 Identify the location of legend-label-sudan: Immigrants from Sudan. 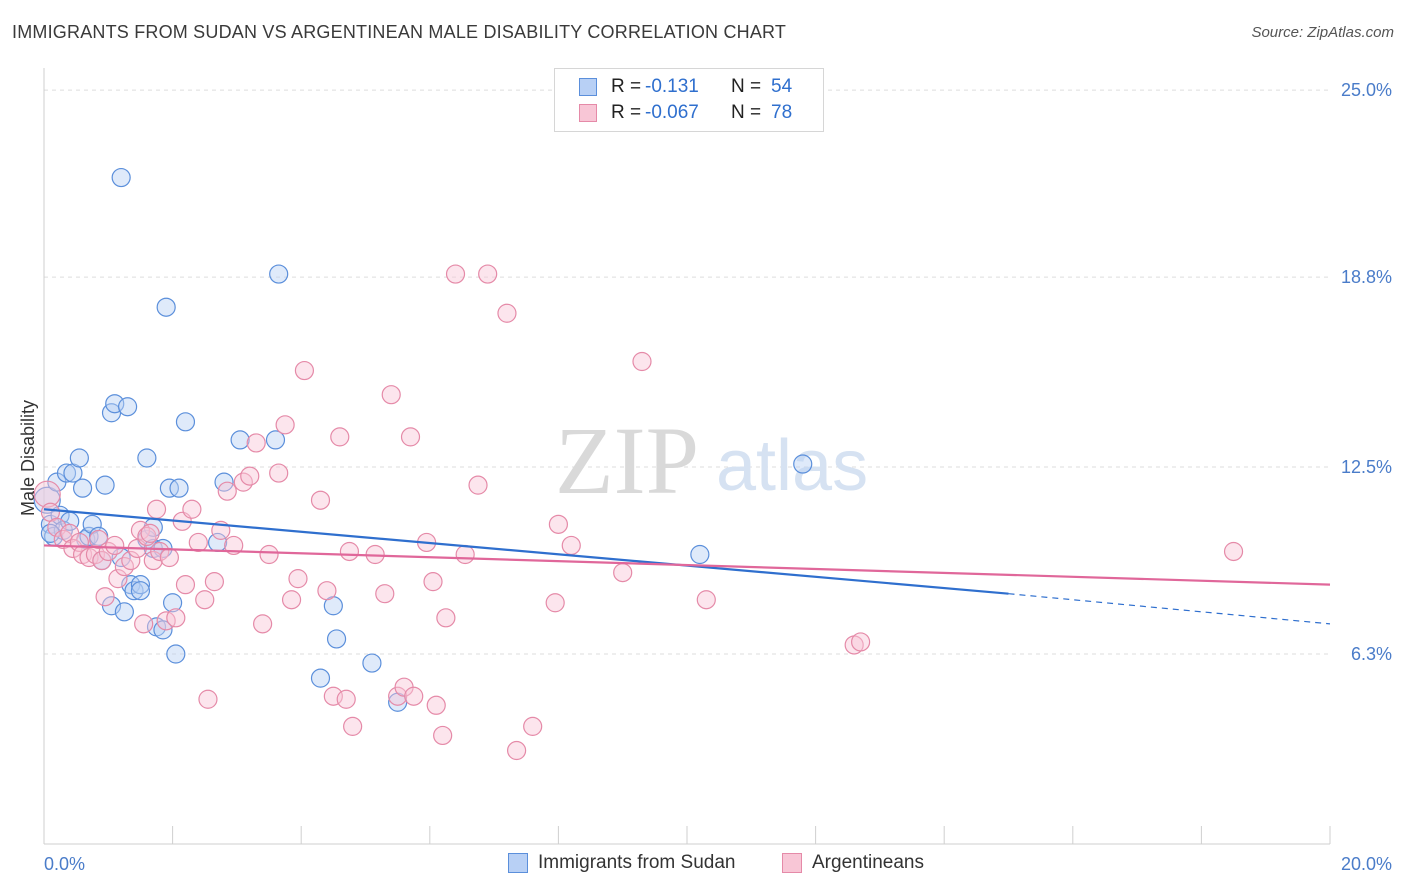
(637, 862).